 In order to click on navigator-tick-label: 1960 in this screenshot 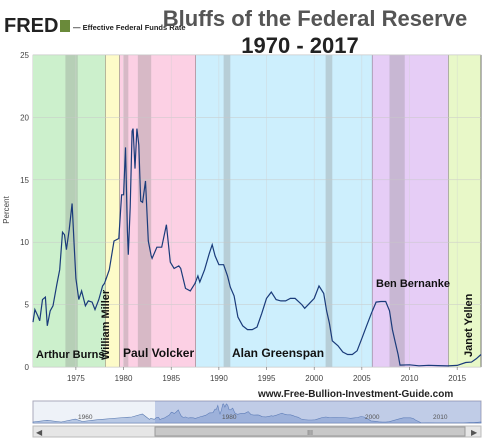, I will do `click(85, 417)`.